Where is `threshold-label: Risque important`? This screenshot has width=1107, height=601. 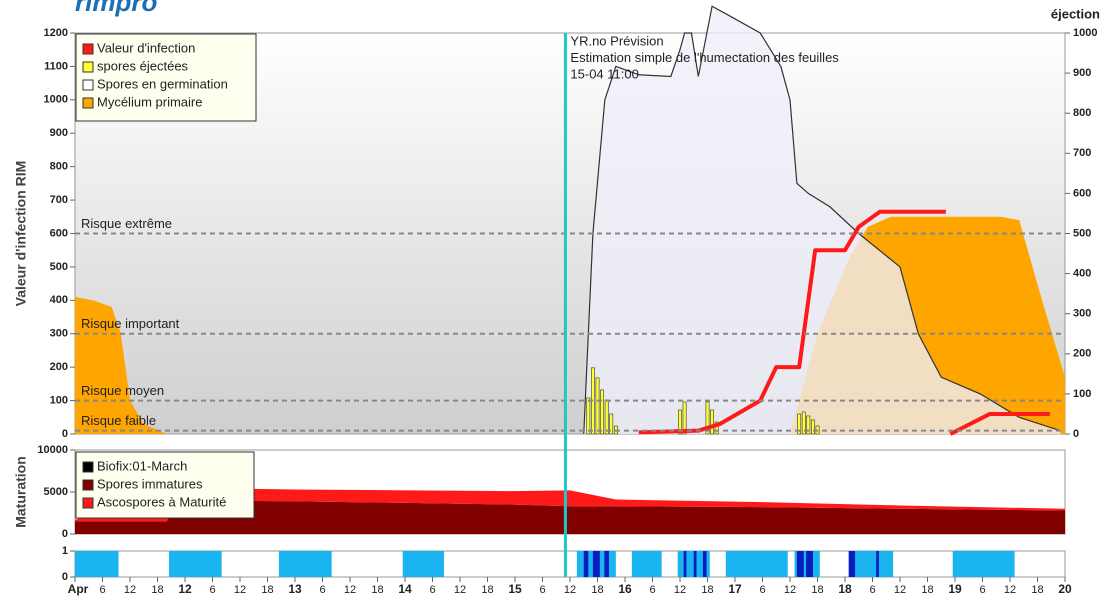 threshold-label: Risque important is located at coordinates (130, 323).